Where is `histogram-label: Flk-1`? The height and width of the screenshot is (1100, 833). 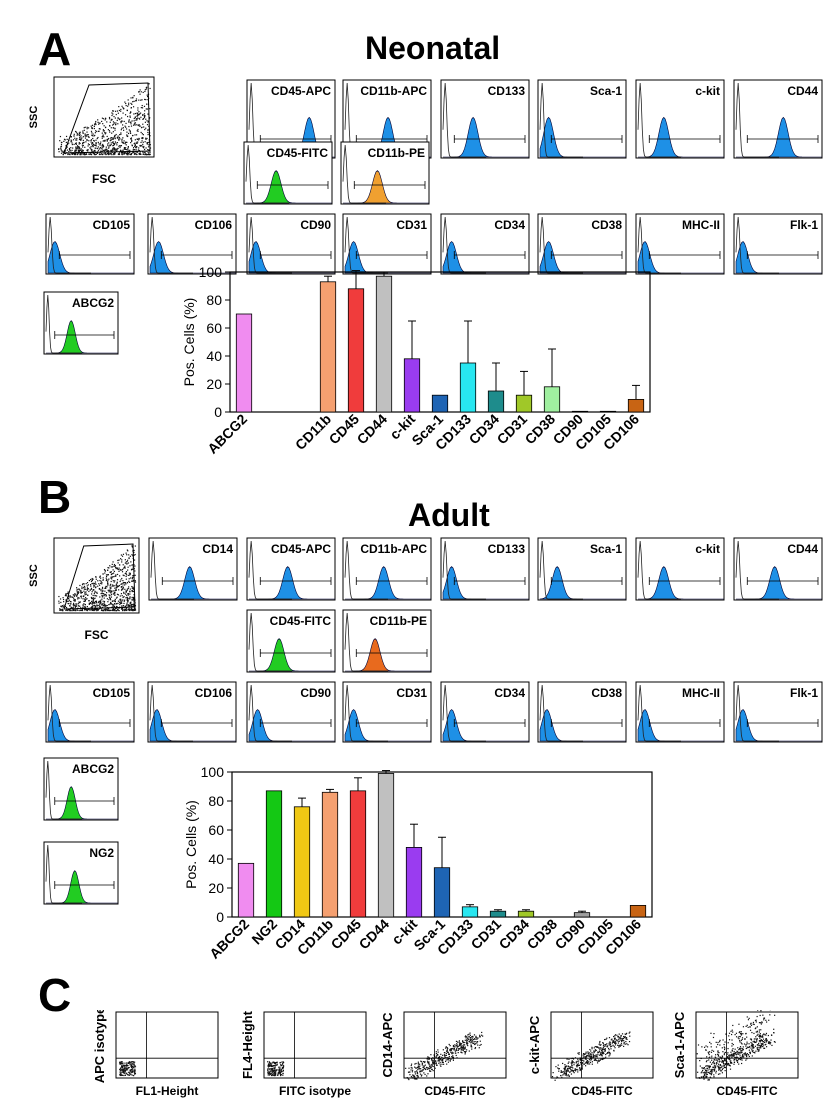
histogram-label: Flk-1 is located at coordinates (804, 225).